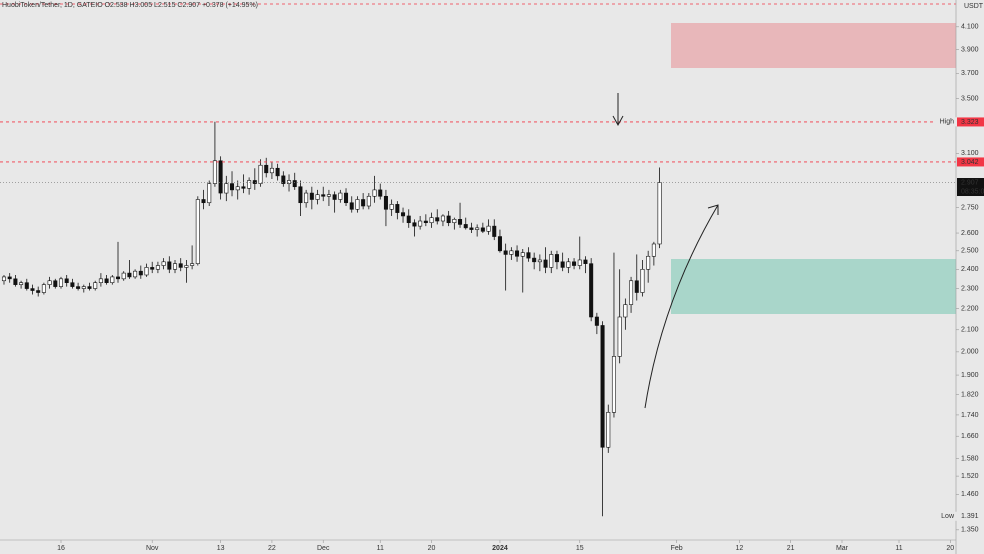  What do you see at coordinates (970, 251) in the screenshot?
I see `y-tick-label: 2.500` at bounding box center [970, 251].